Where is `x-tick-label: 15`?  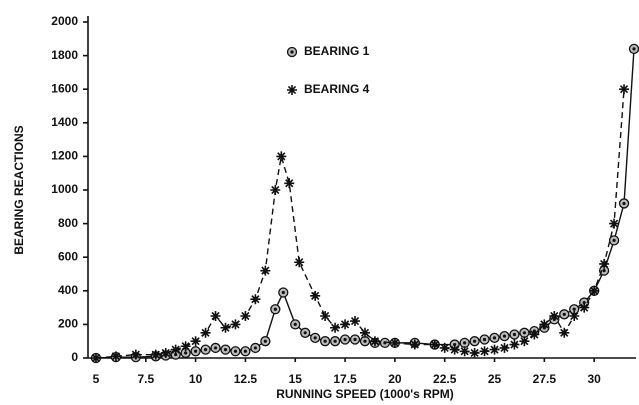
x-tick-label: 15 is located at coordinates (296, 379).